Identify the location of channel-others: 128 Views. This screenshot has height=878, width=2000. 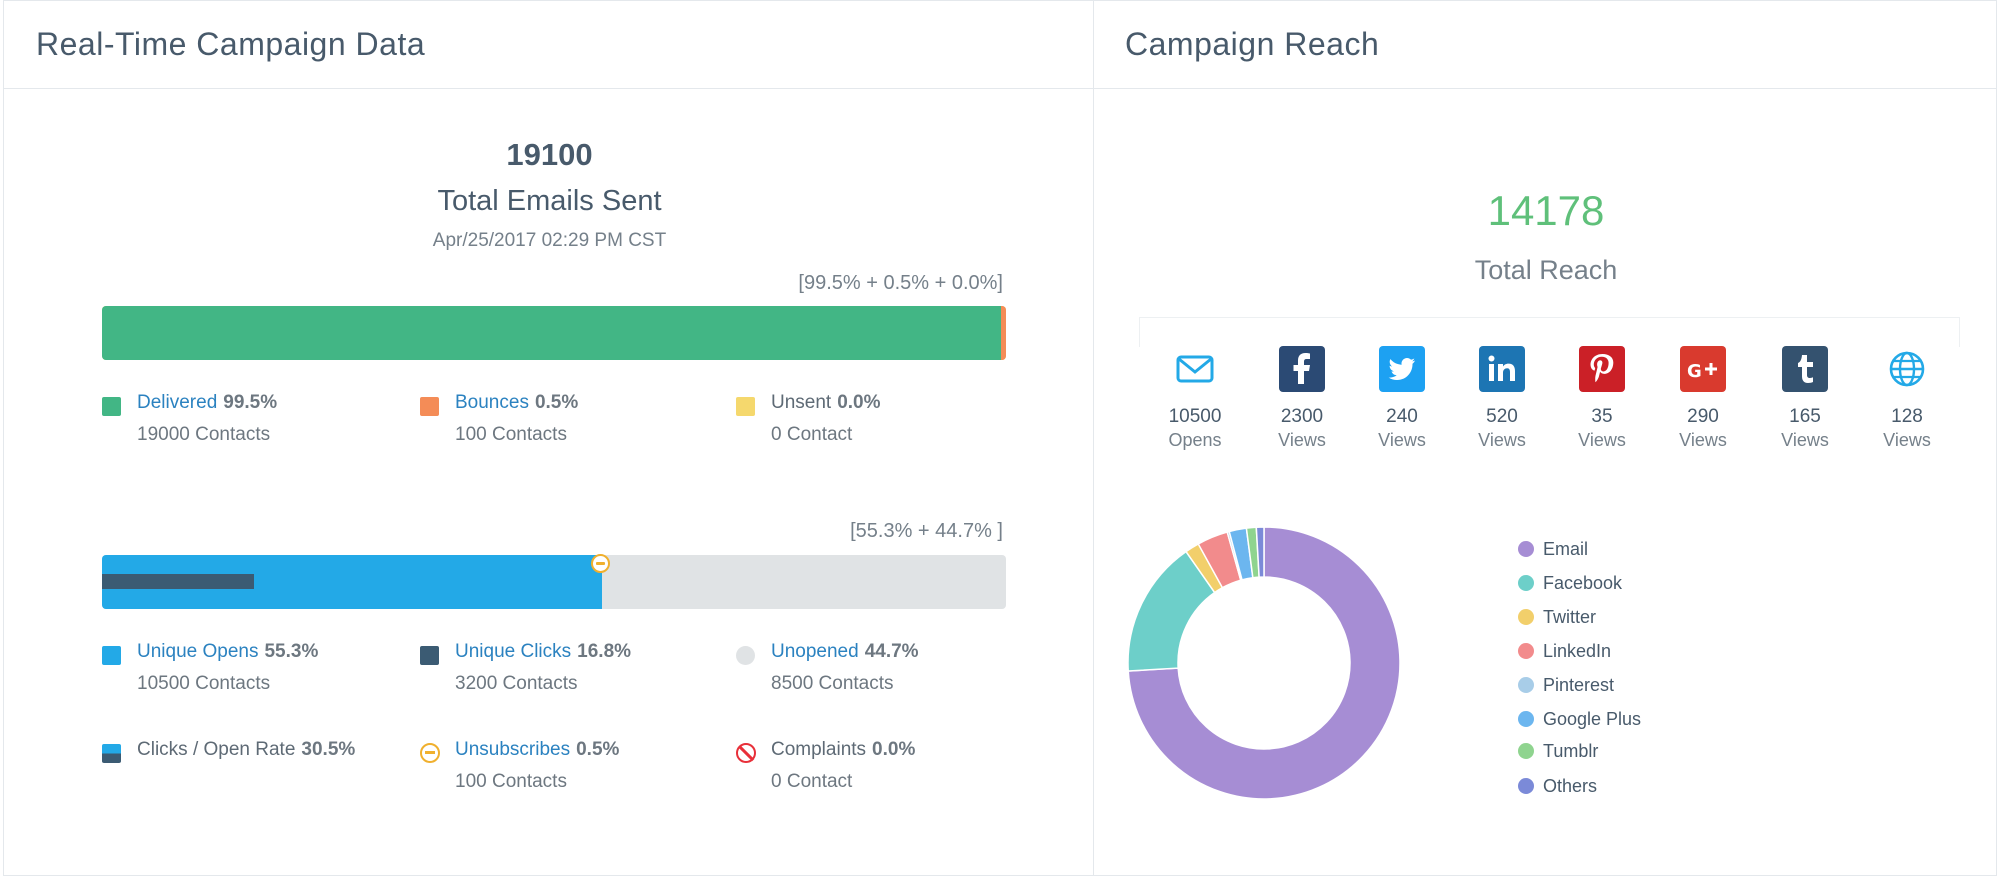
(1907, 398).